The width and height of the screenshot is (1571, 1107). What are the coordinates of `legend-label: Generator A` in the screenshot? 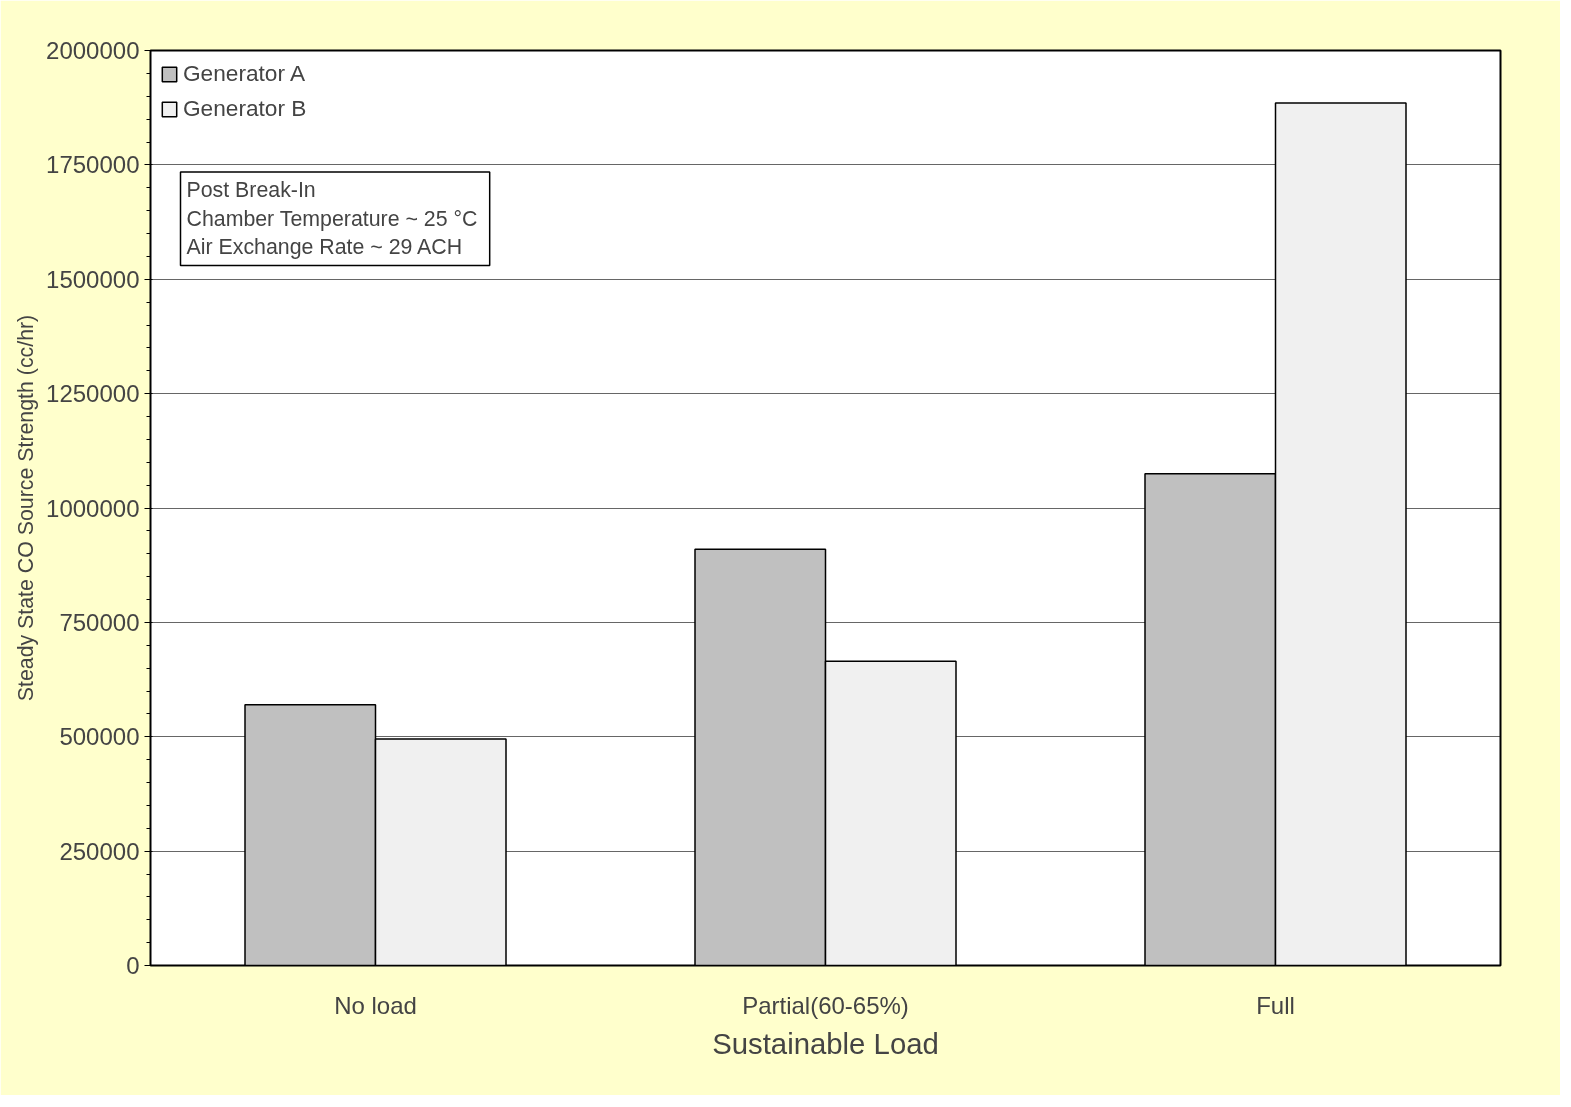 It's located at (244, 73).